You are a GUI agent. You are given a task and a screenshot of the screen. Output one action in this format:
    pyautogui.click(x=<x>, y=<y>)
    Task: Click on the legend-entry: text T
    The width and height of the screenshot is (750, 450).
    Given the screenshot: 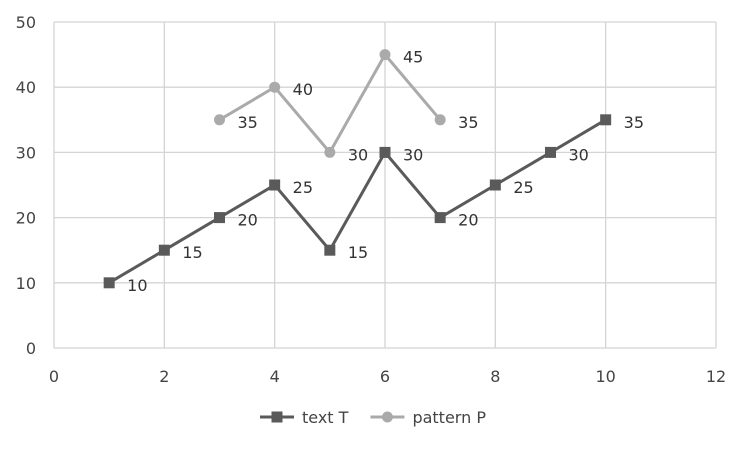 What is the action you would take?
    pyautogui.click(x=304, y=417)
    